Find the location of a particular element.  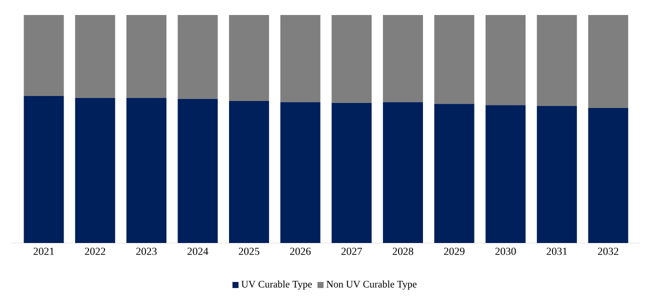

legend-label: UV Curable Type is located at coordinates (276, 285).